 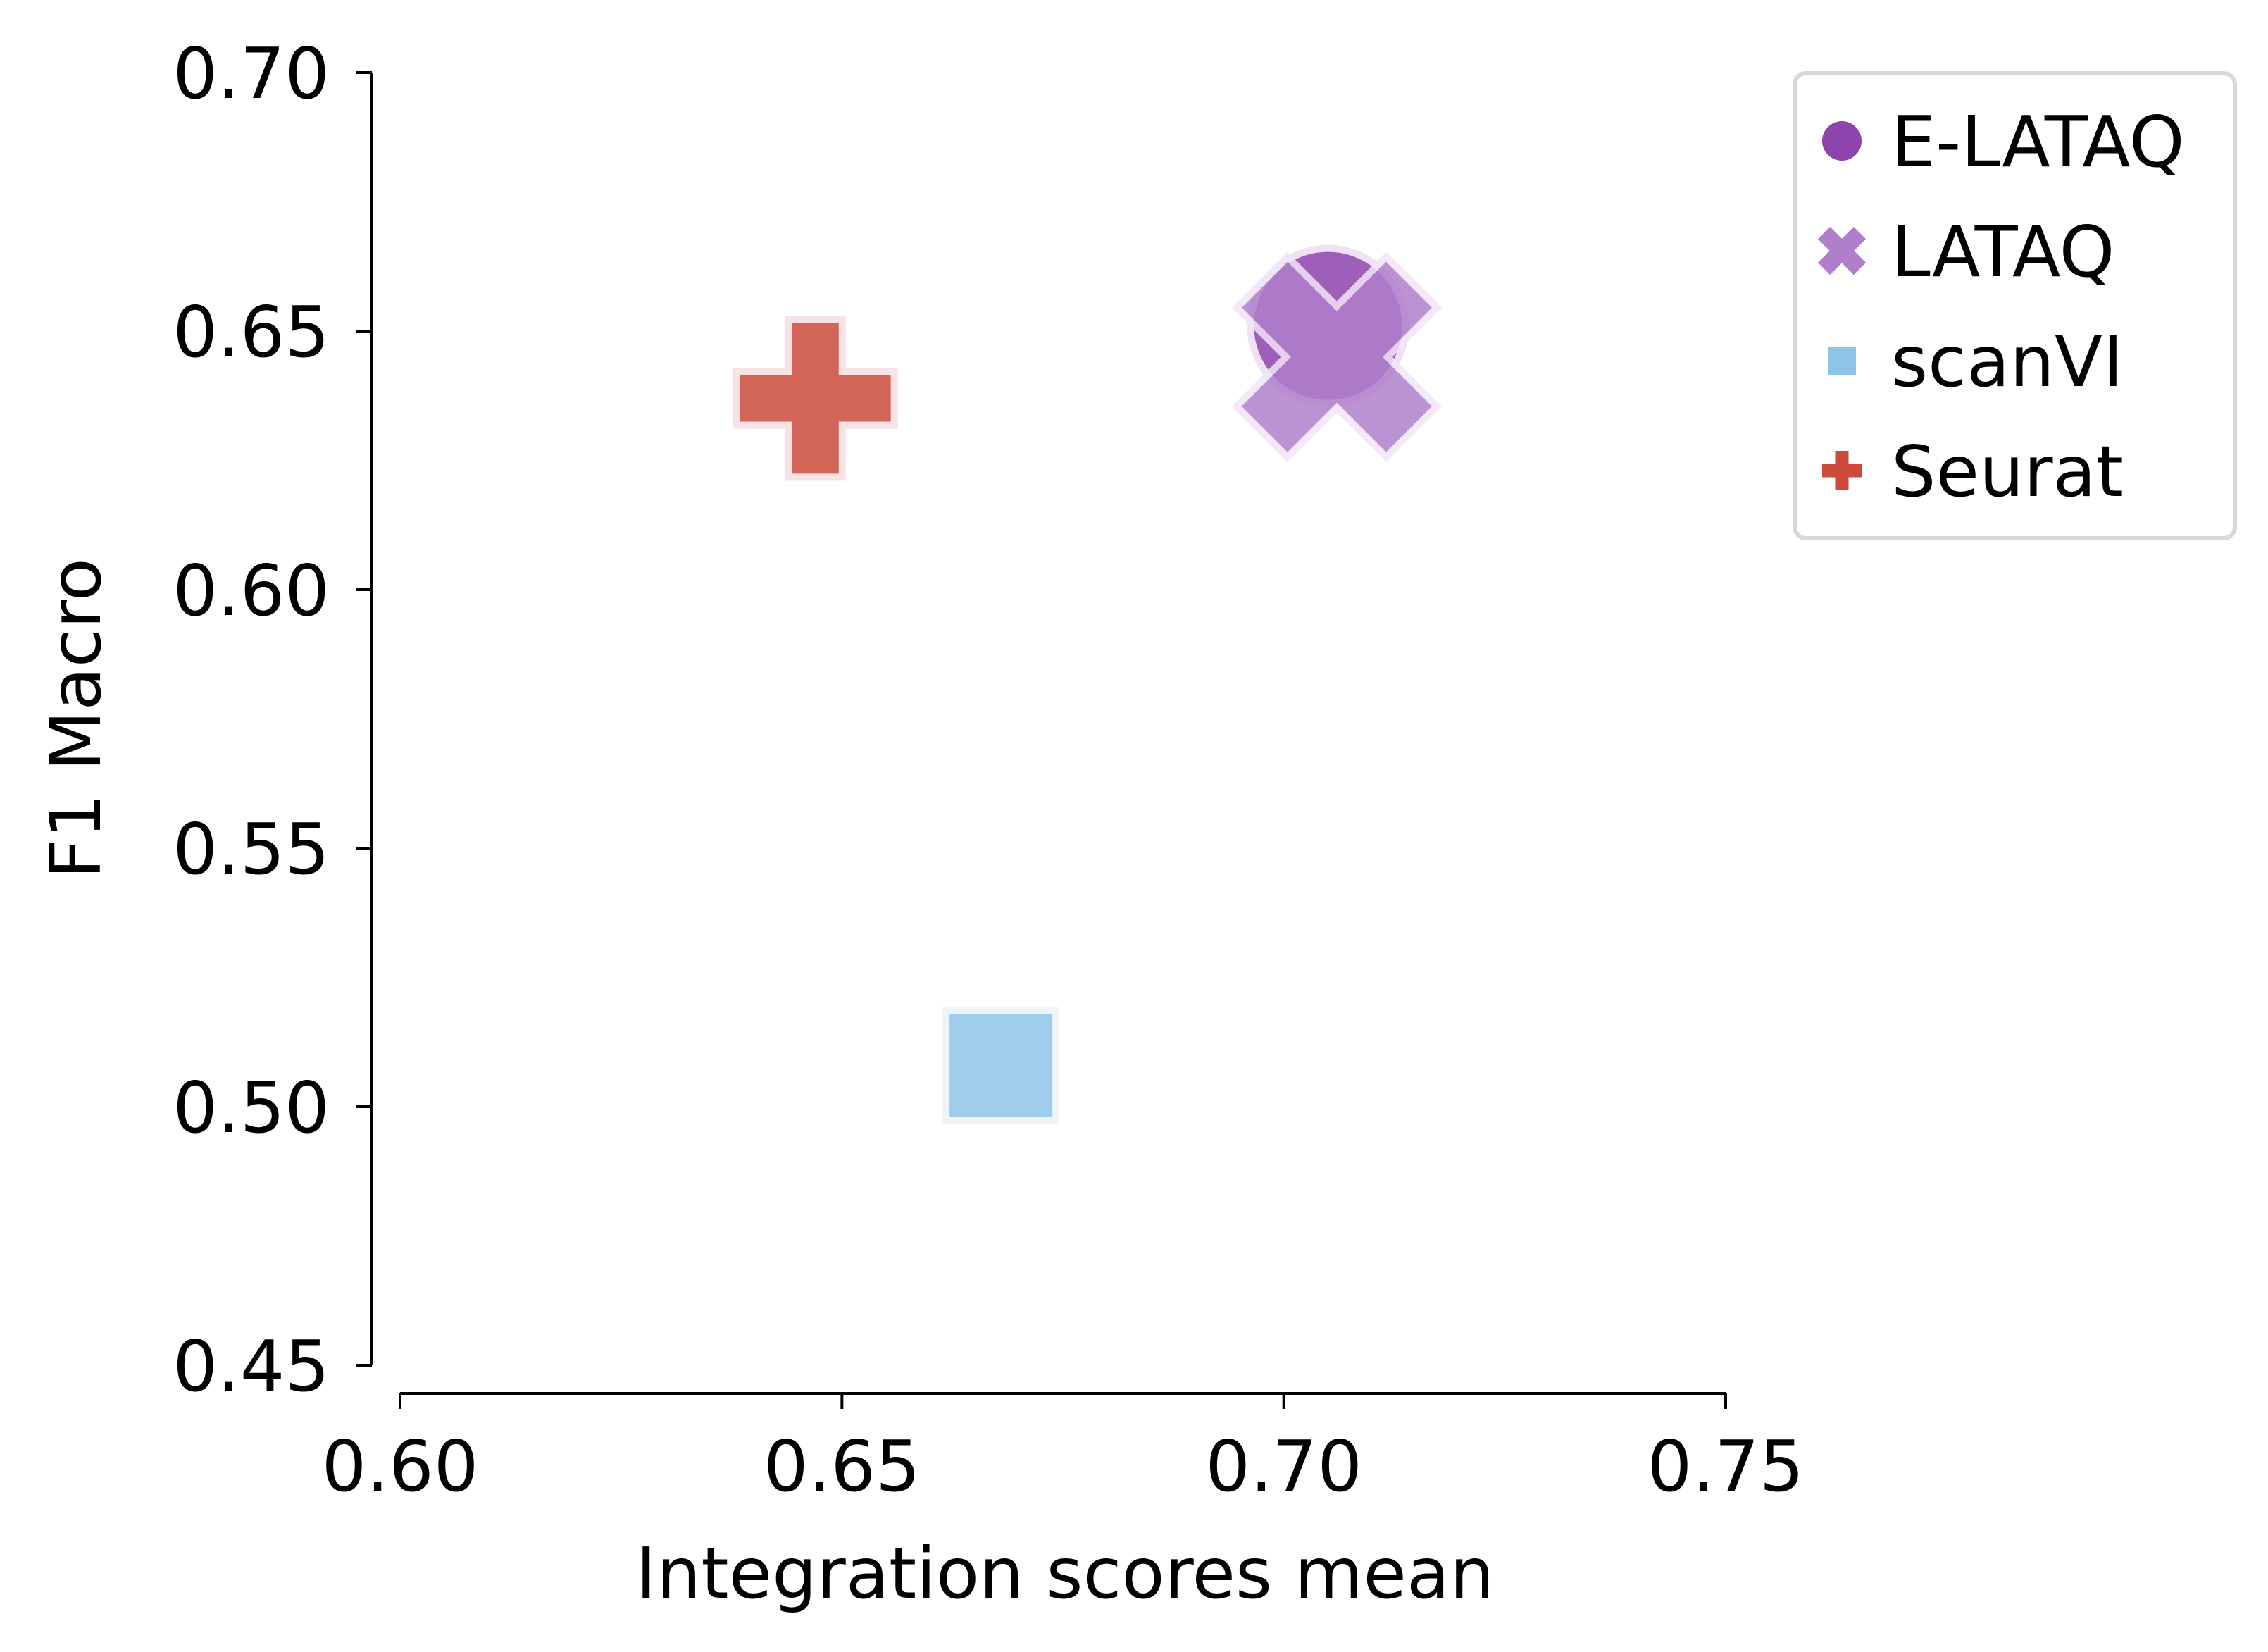 What do you see at coordinates (2008, 362) in the screenshot?
I see `legend-label-scanvi: scanVI` at bounding box center [2008, 362].